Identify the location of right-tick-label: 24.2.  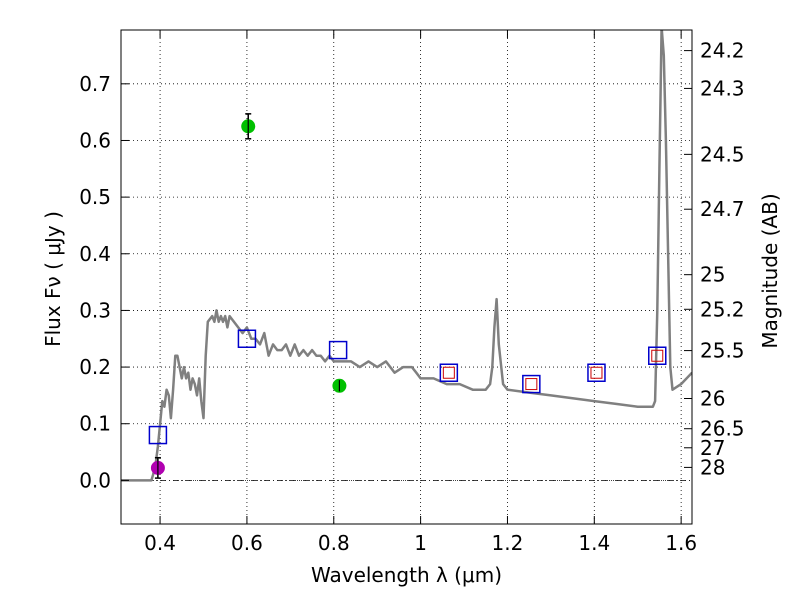
(722, 51).